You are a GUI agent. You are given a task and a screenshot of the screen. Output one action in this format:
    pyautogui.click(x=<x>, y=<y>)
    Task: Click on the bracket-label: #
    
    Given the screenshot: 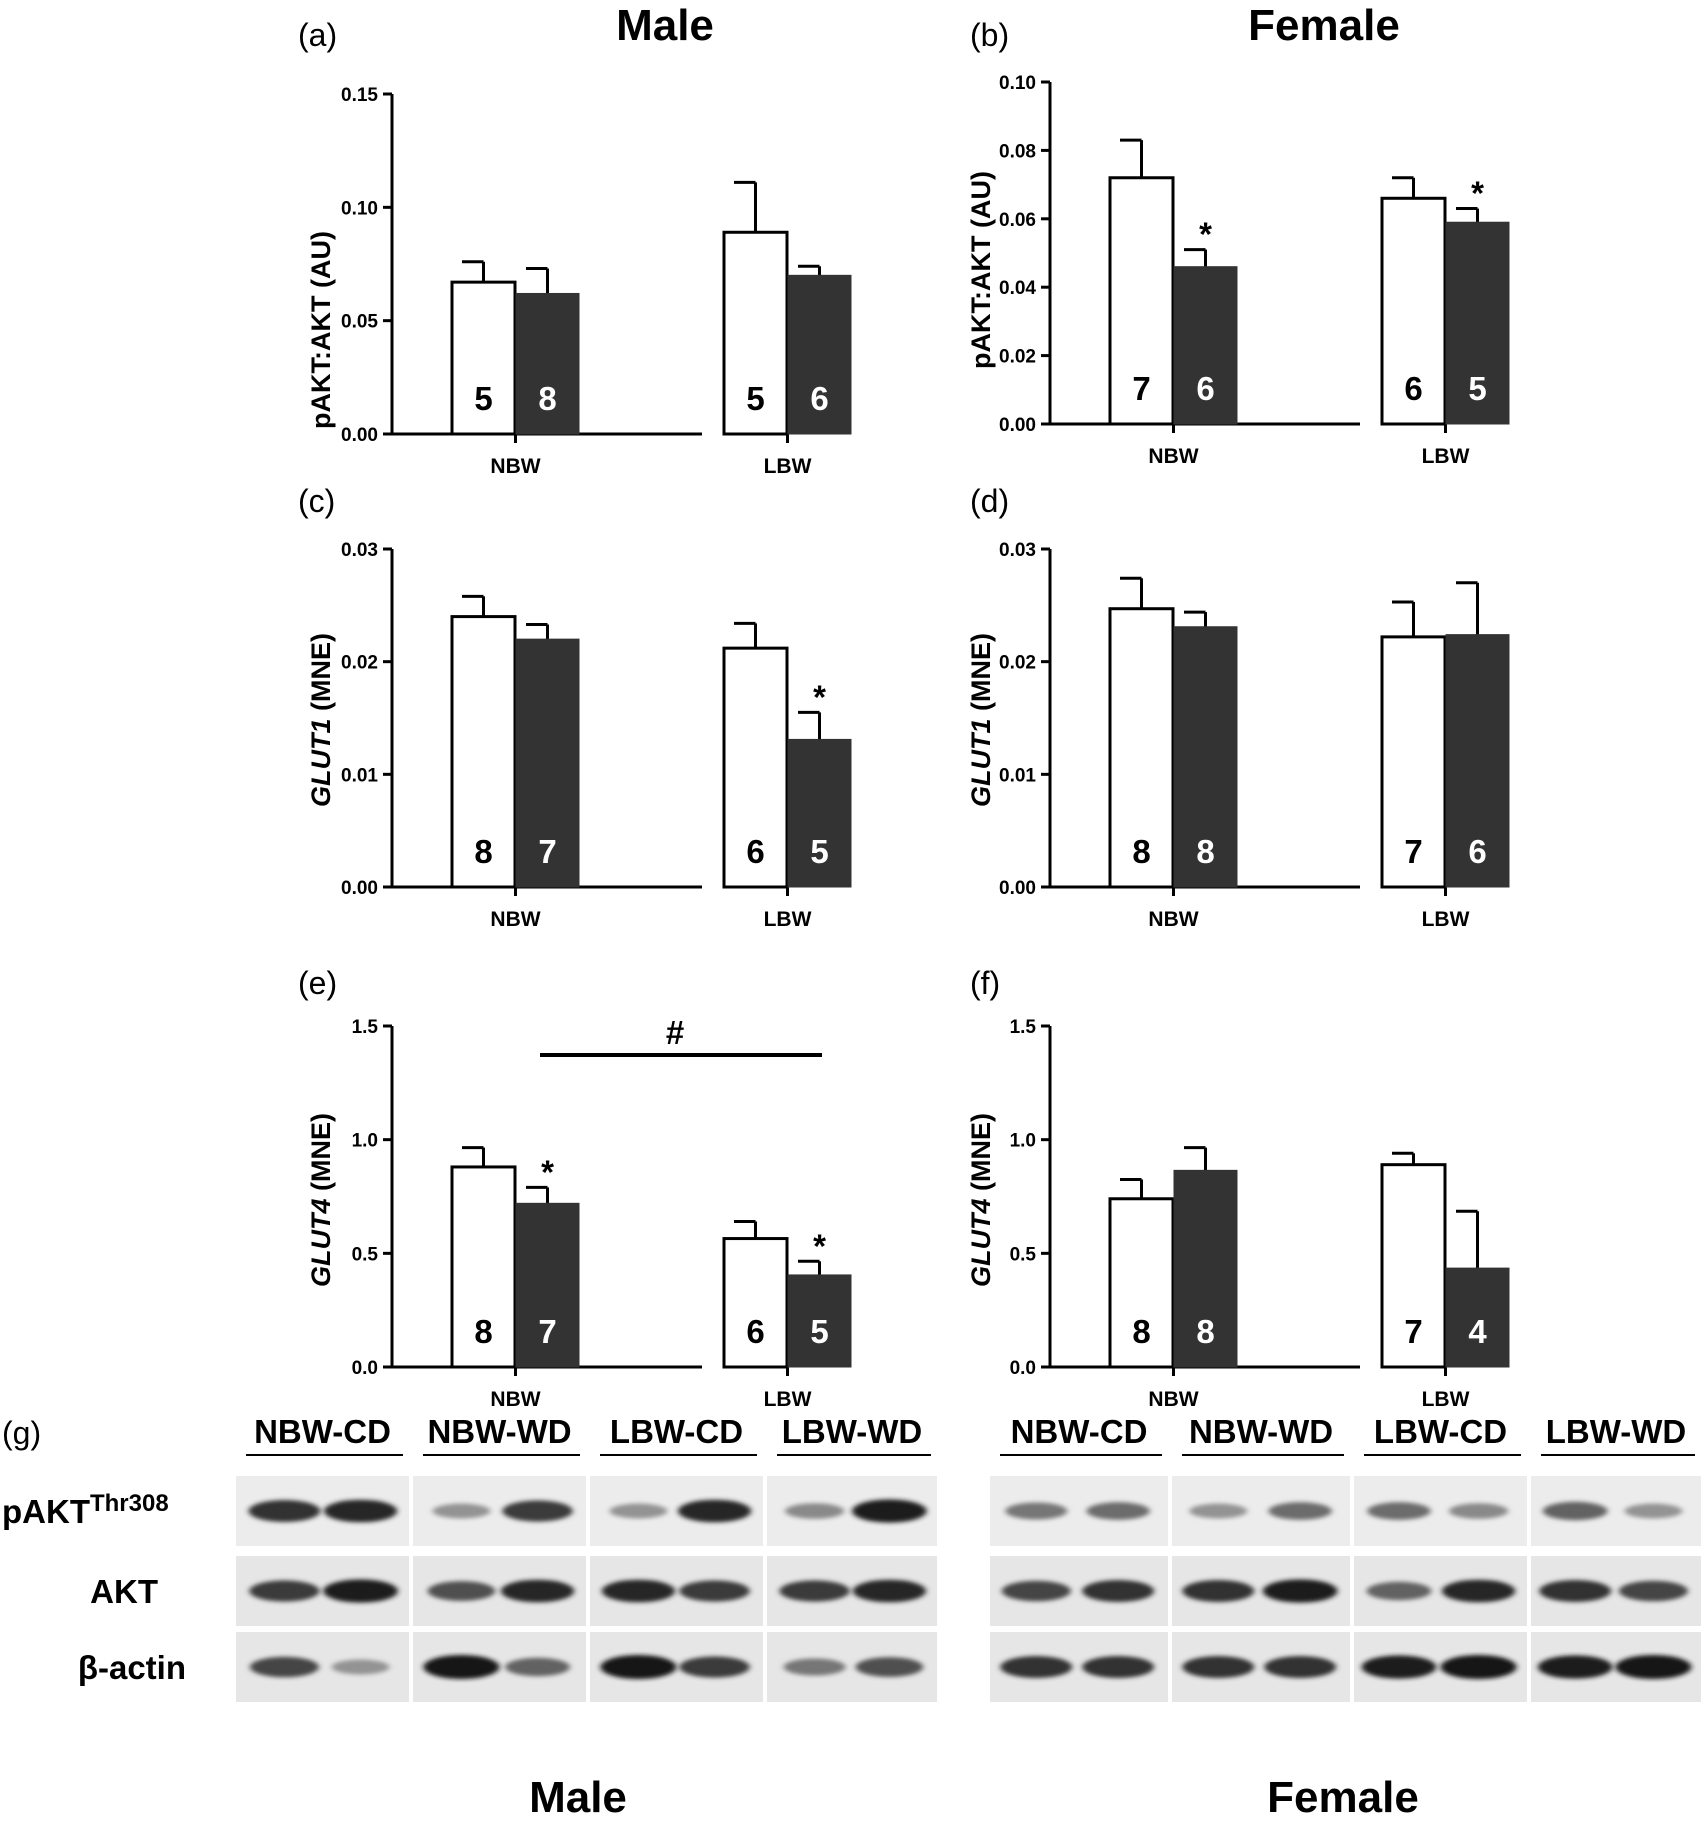 What is the action you would take?
    pyautogui.click(x=675, y=1032)
    